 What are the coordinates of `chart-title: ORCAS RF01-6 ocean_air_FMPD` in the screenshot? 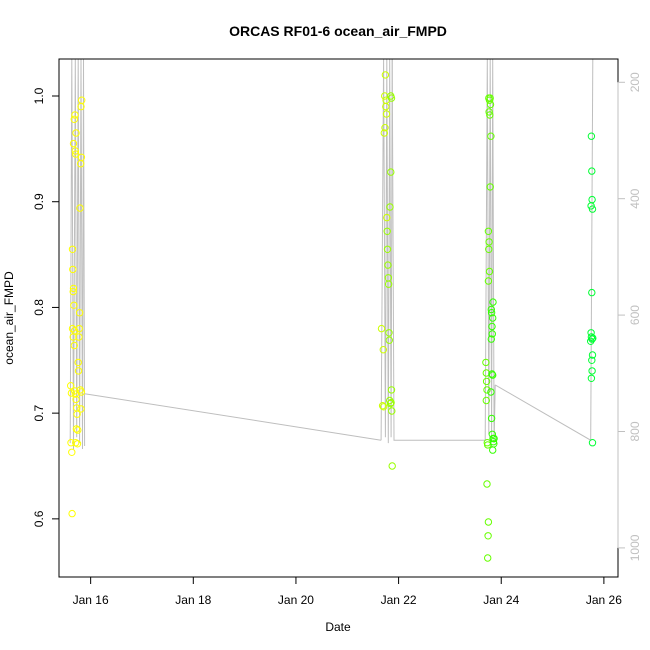 It's located at (338, 31).